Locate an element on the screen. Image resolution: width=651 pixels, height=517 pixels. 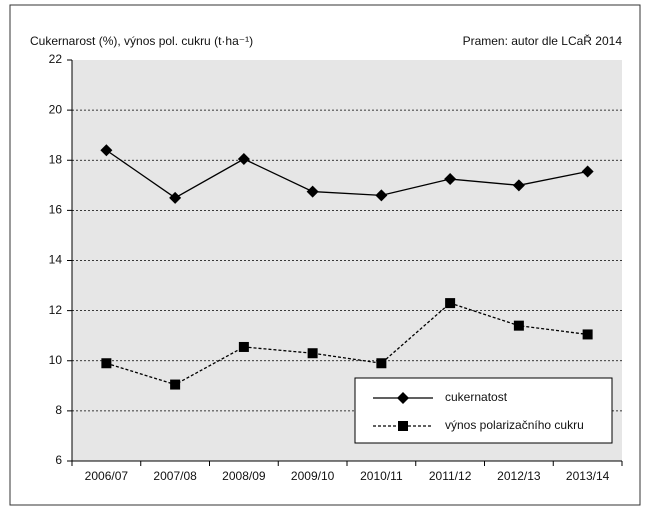
x-tick-label: 2008/09 is located at coordinates (244, 476).